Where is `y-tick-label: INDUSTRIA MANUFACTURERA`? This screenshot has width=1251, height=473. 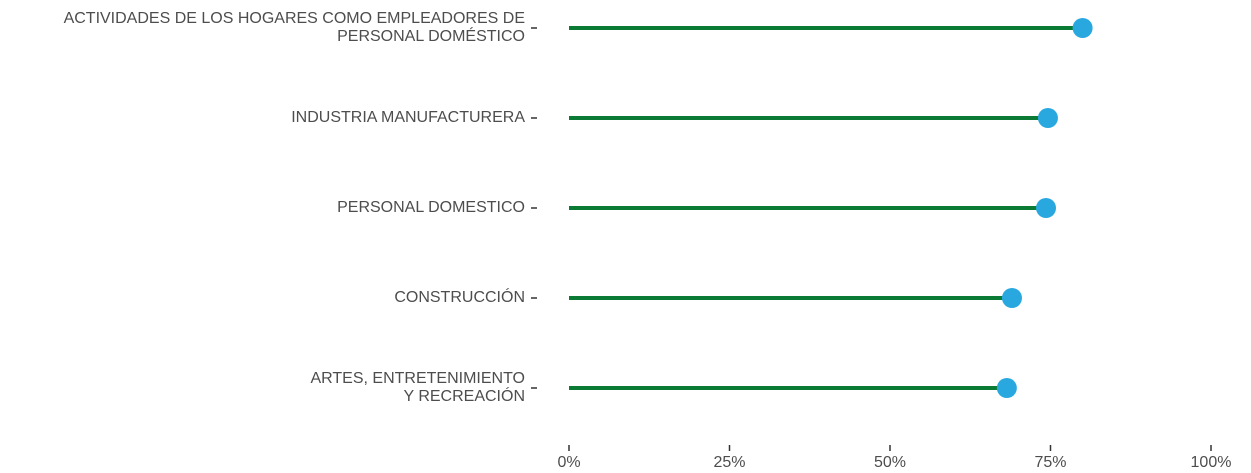
y-tick-label: INDUSTRIA MANUFACTURERA is located at coordinates (408, 117).